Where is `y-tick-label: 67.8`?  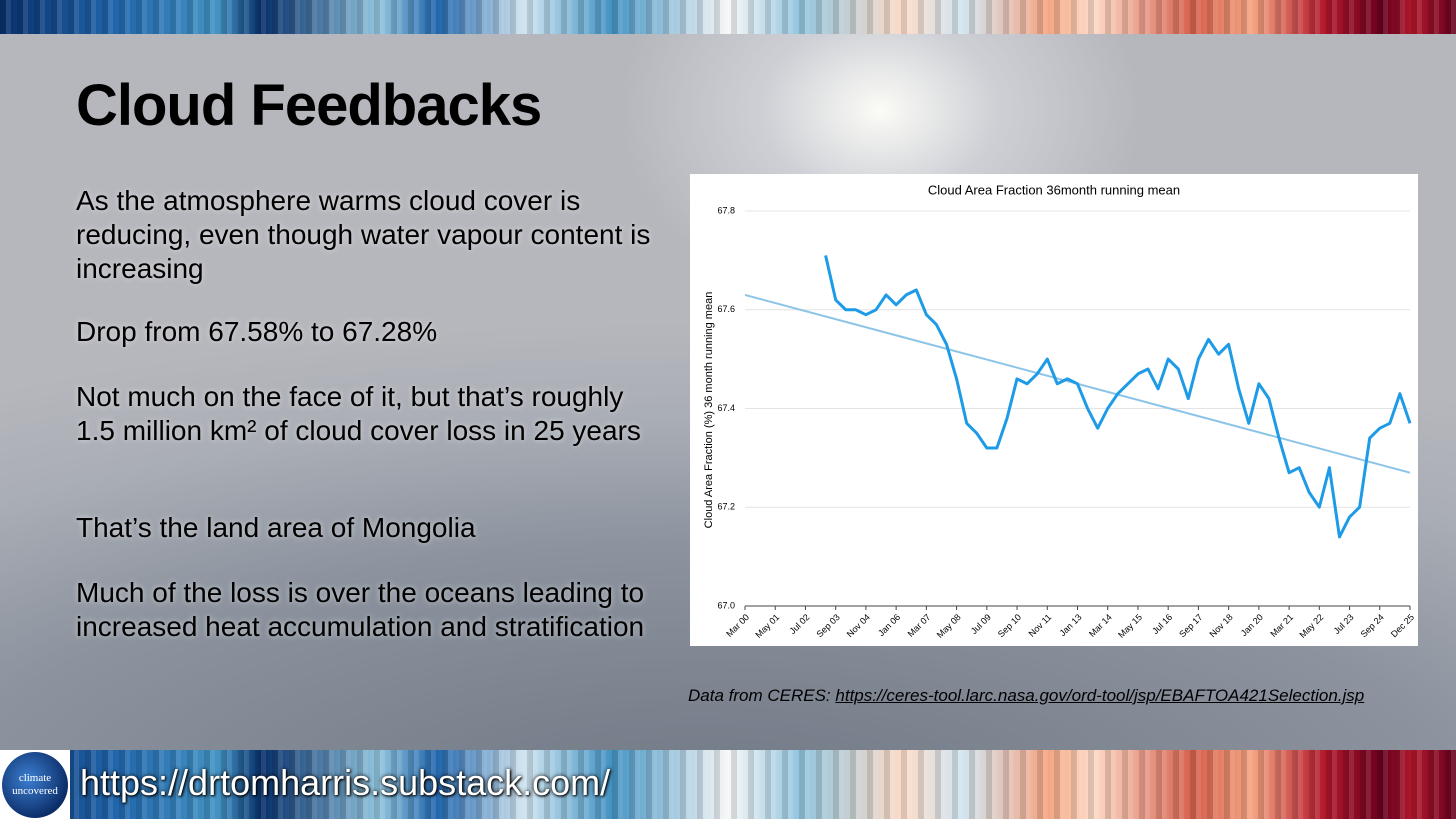
y-tick-label: 67.8 is located at coordinates (726, 210).